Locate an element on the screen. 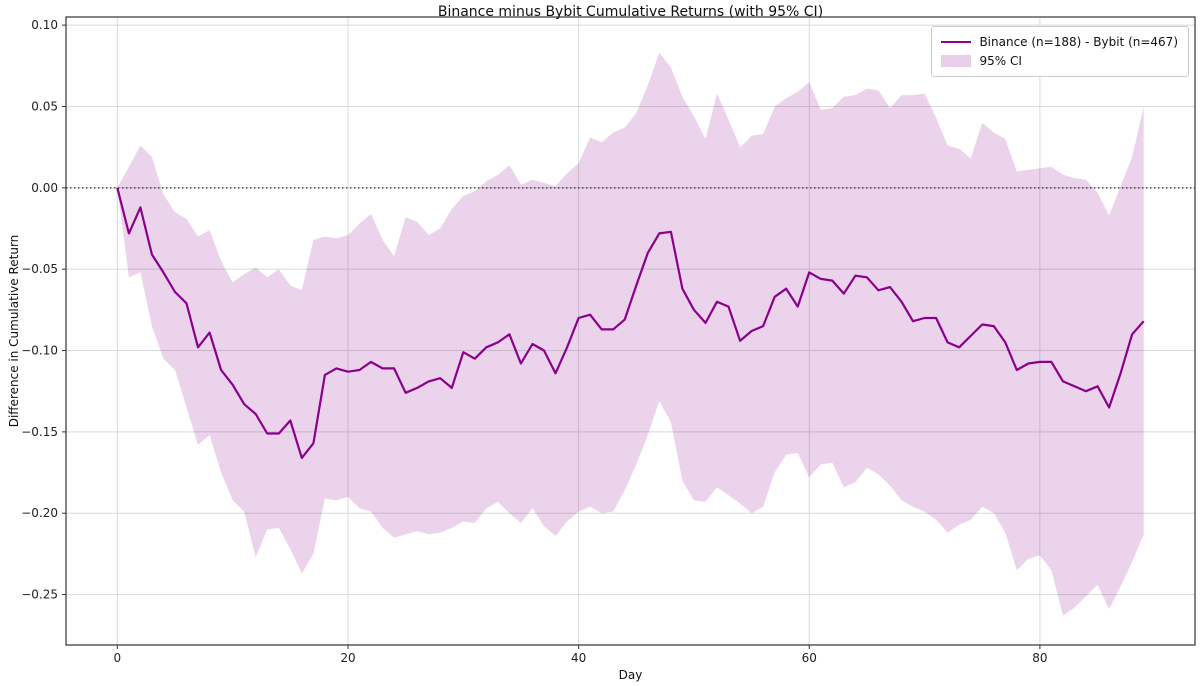 This screenshot has height=686, width=1200. y-tick-label: 0.00 is located at coordinates (44, 188).